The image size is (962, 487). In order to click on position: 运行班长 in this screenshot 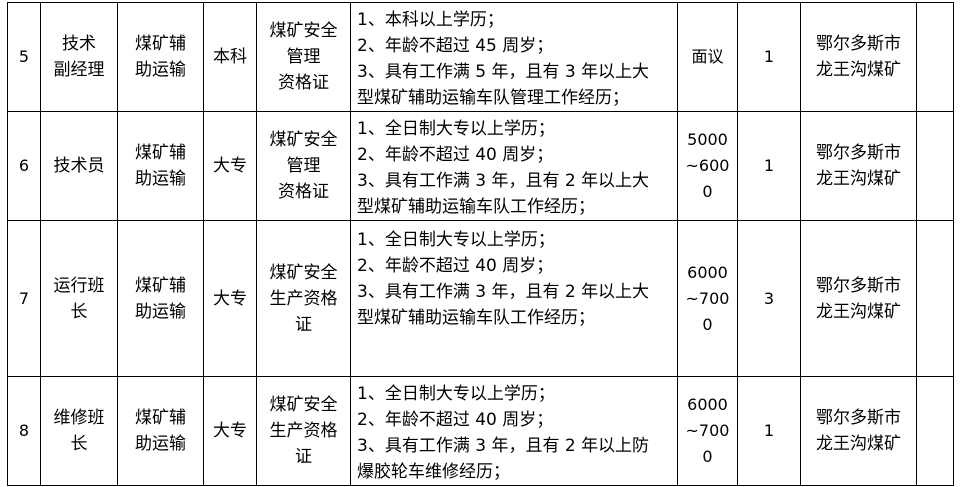, I will do `click(79, 298)`.